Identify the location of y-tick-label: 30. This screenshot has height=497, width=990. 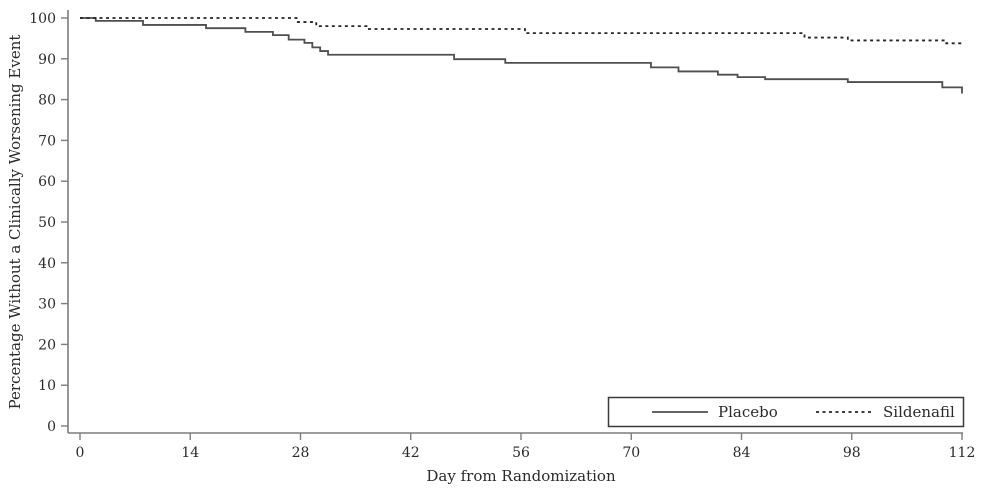
(47, 305).